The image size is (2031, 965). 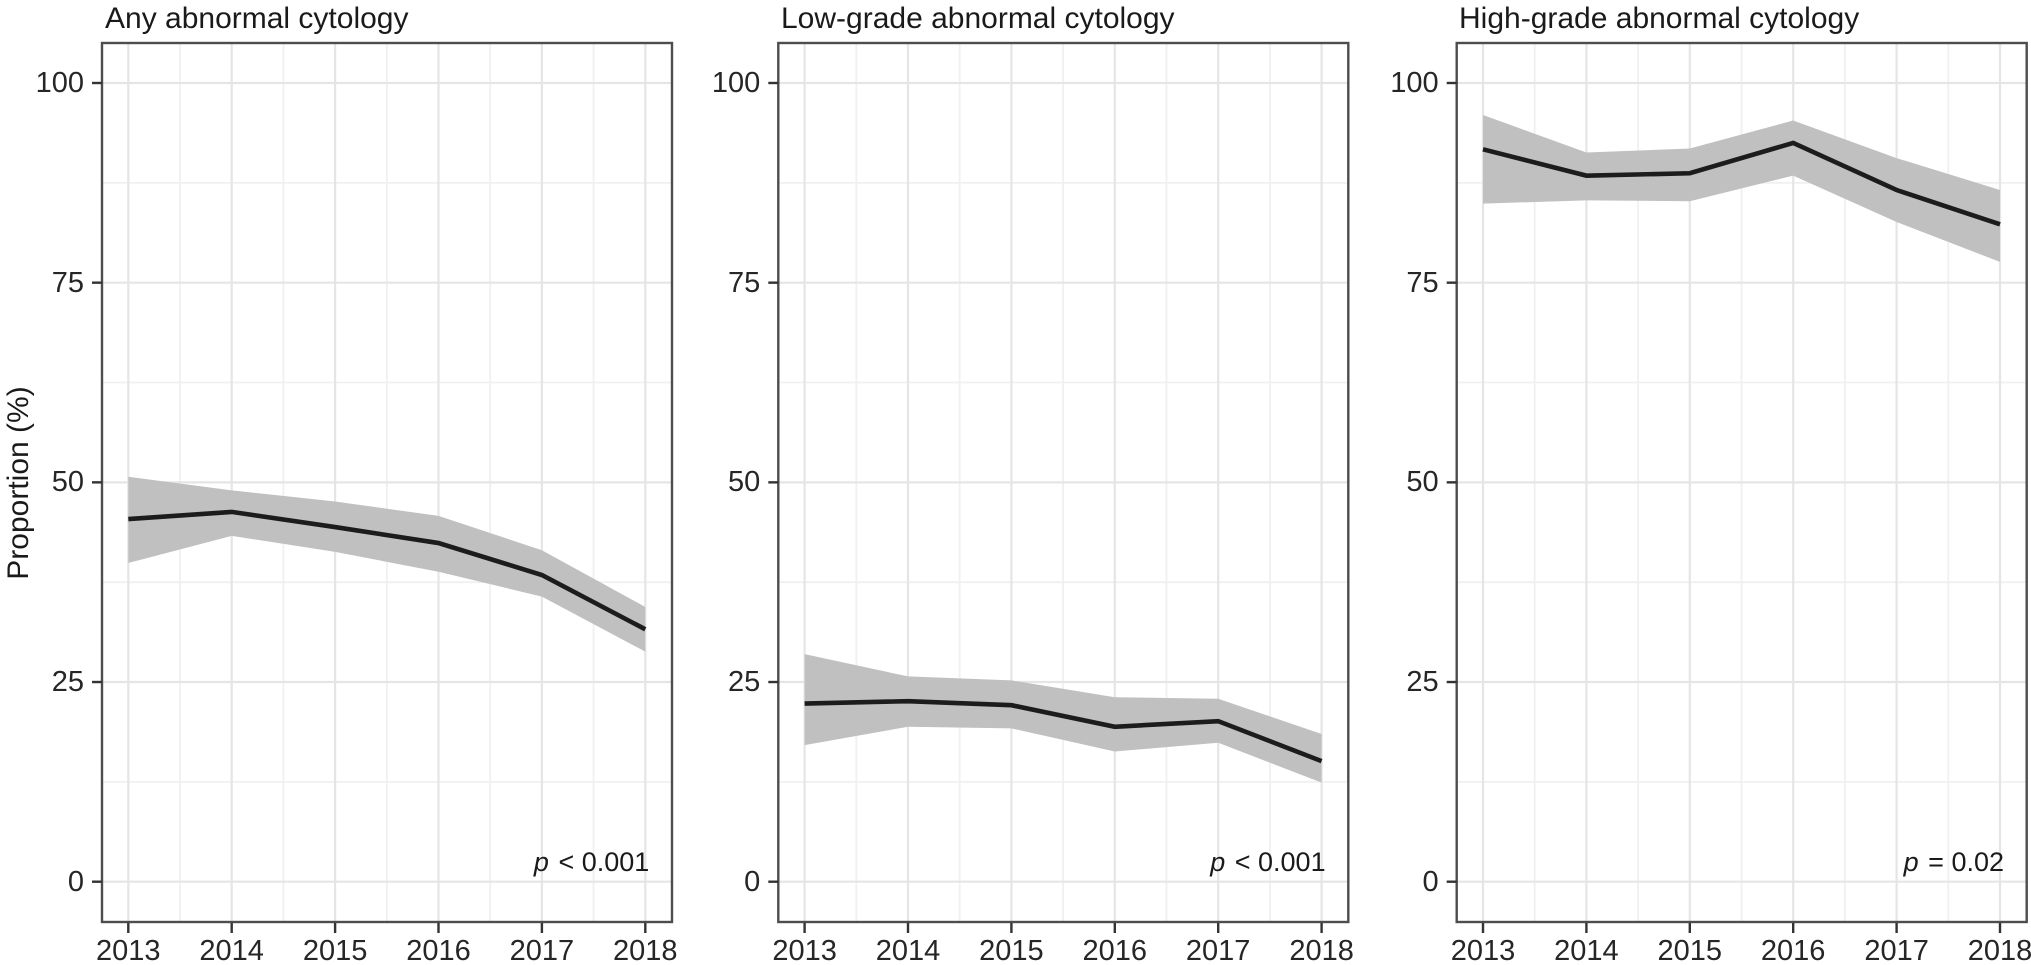 What do you see at coordinates (1953, 862) in the screenshot?
I see `p-value-annotation: p = 0.02` at bounding box center [1953, 862].